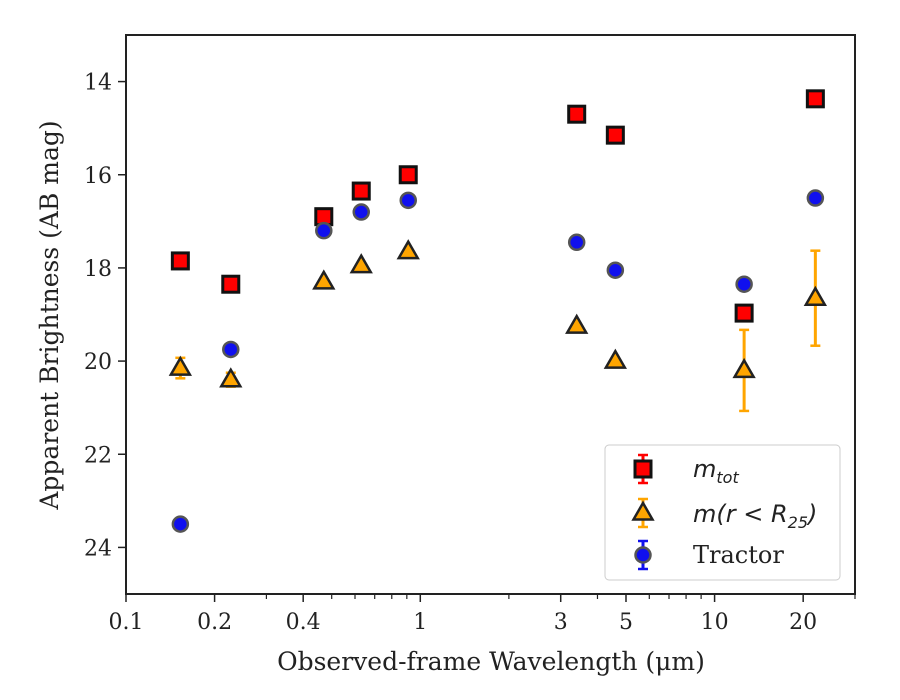 The width and height of the screenshot is (900, 700). What do you see at coordinates (98, 83) in the screenshot?
I see `y-tick-label: 14` at bounding box center [98, 83].